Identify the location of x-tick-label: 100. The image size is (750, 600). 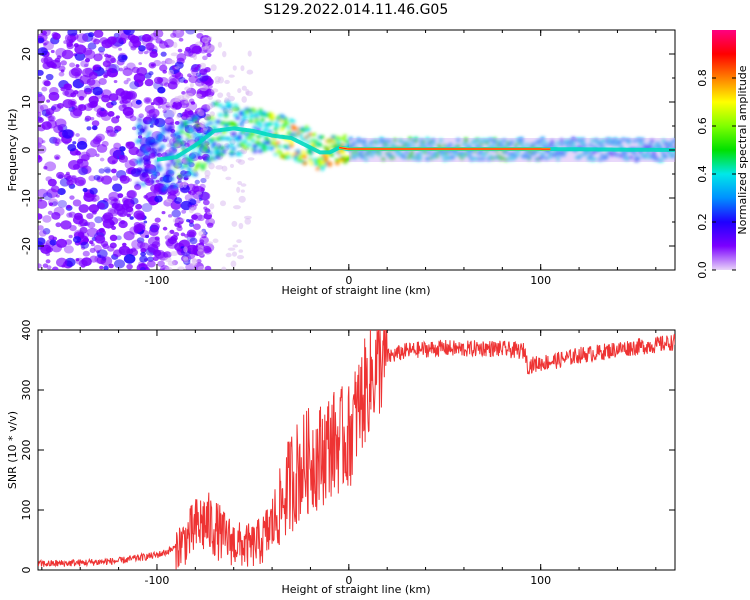
(540, 280).